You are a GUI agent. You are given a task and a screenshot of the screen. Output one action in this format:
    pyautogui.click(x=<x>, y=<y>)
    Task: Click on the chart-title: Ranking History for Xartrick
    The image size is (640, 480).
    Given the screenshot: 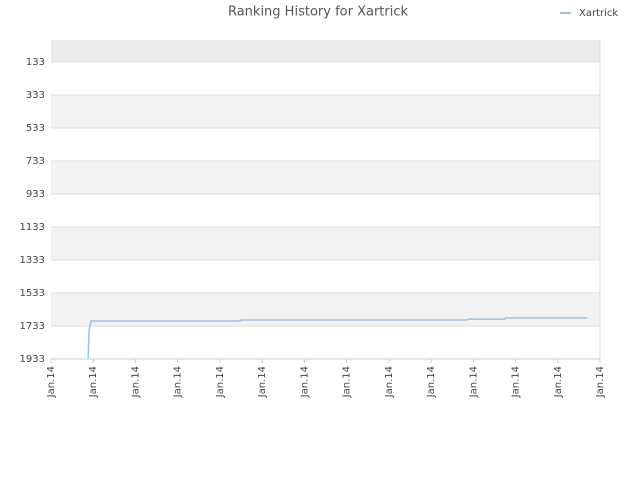 What is the action you would take?
    pyautogui.click(x=318, y=12)
    